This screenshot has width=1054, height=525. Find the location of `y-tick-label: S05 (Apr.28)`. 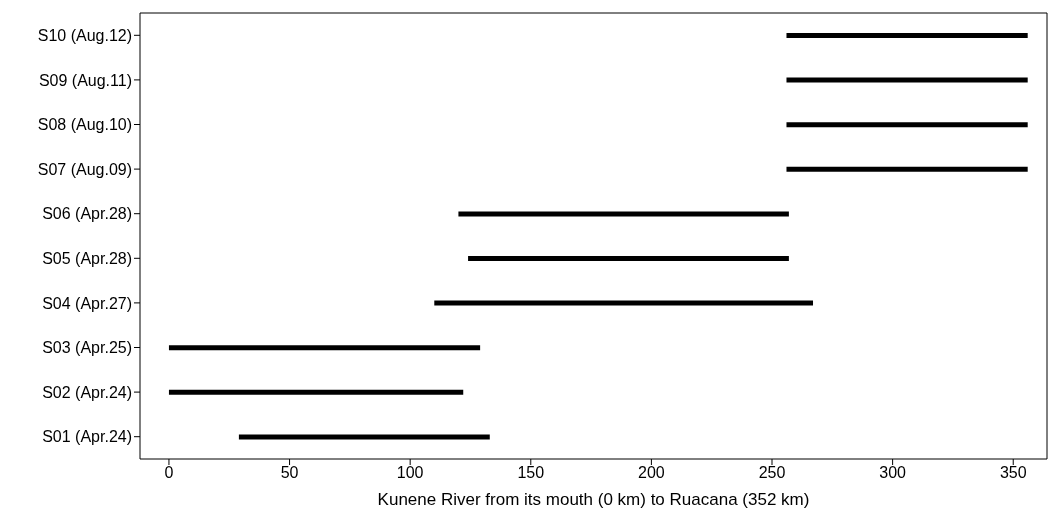

y-tick-label: S05 (Apr.28) is located at coordinates (87, 258).